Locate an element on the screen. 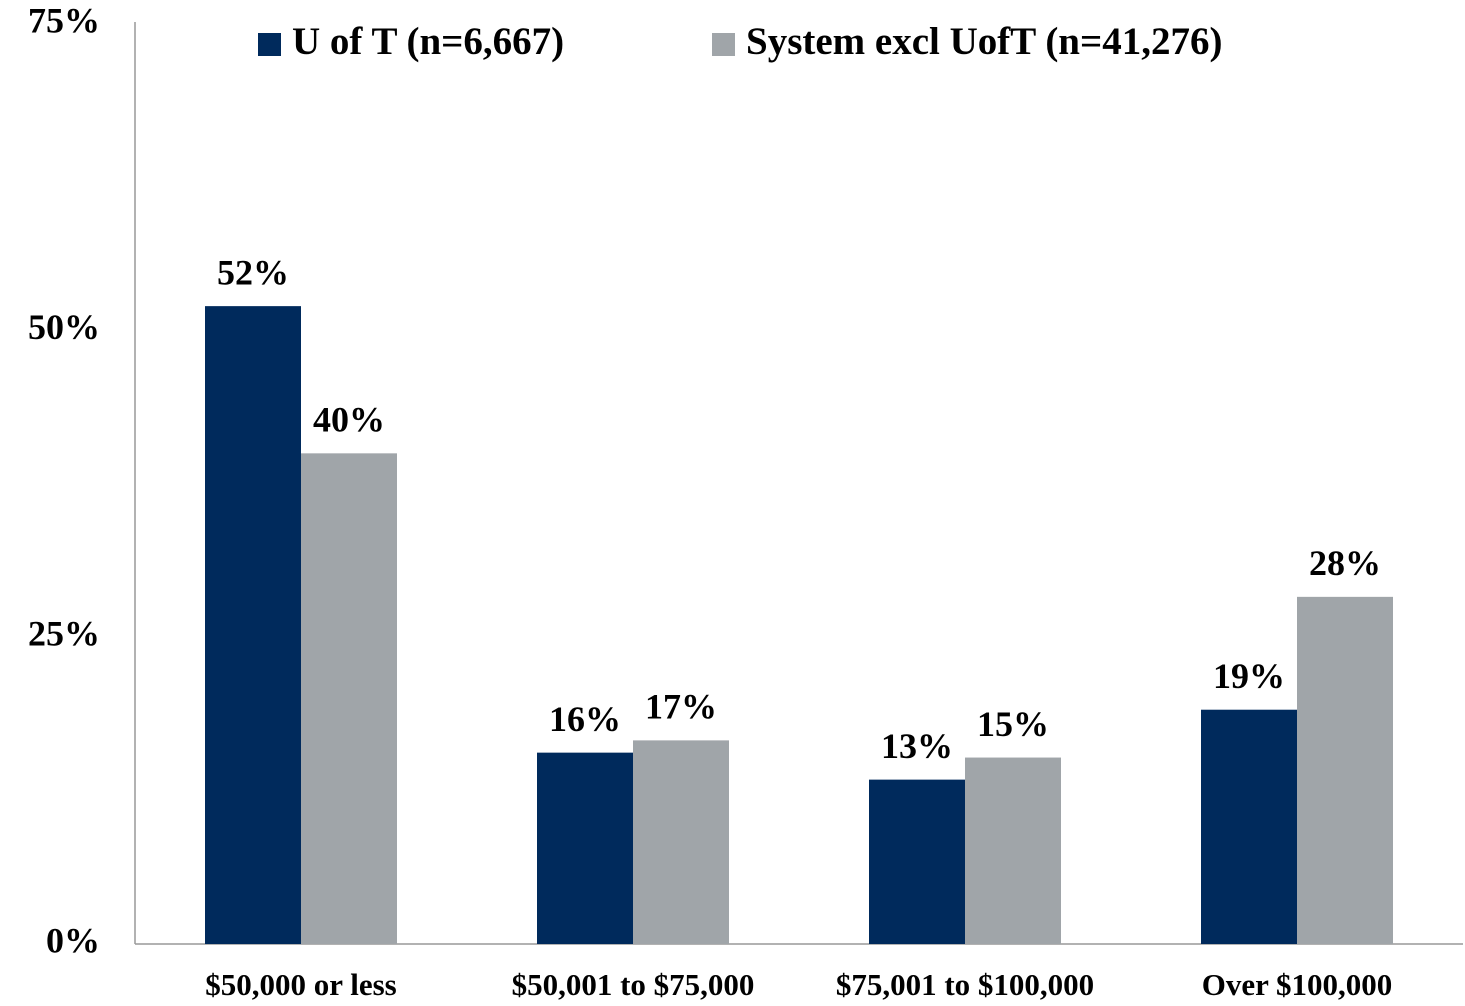 This screenshot has height=1006, width=1465. x-tick-label: Over $100,000 is located at coordinates (1297, 984).